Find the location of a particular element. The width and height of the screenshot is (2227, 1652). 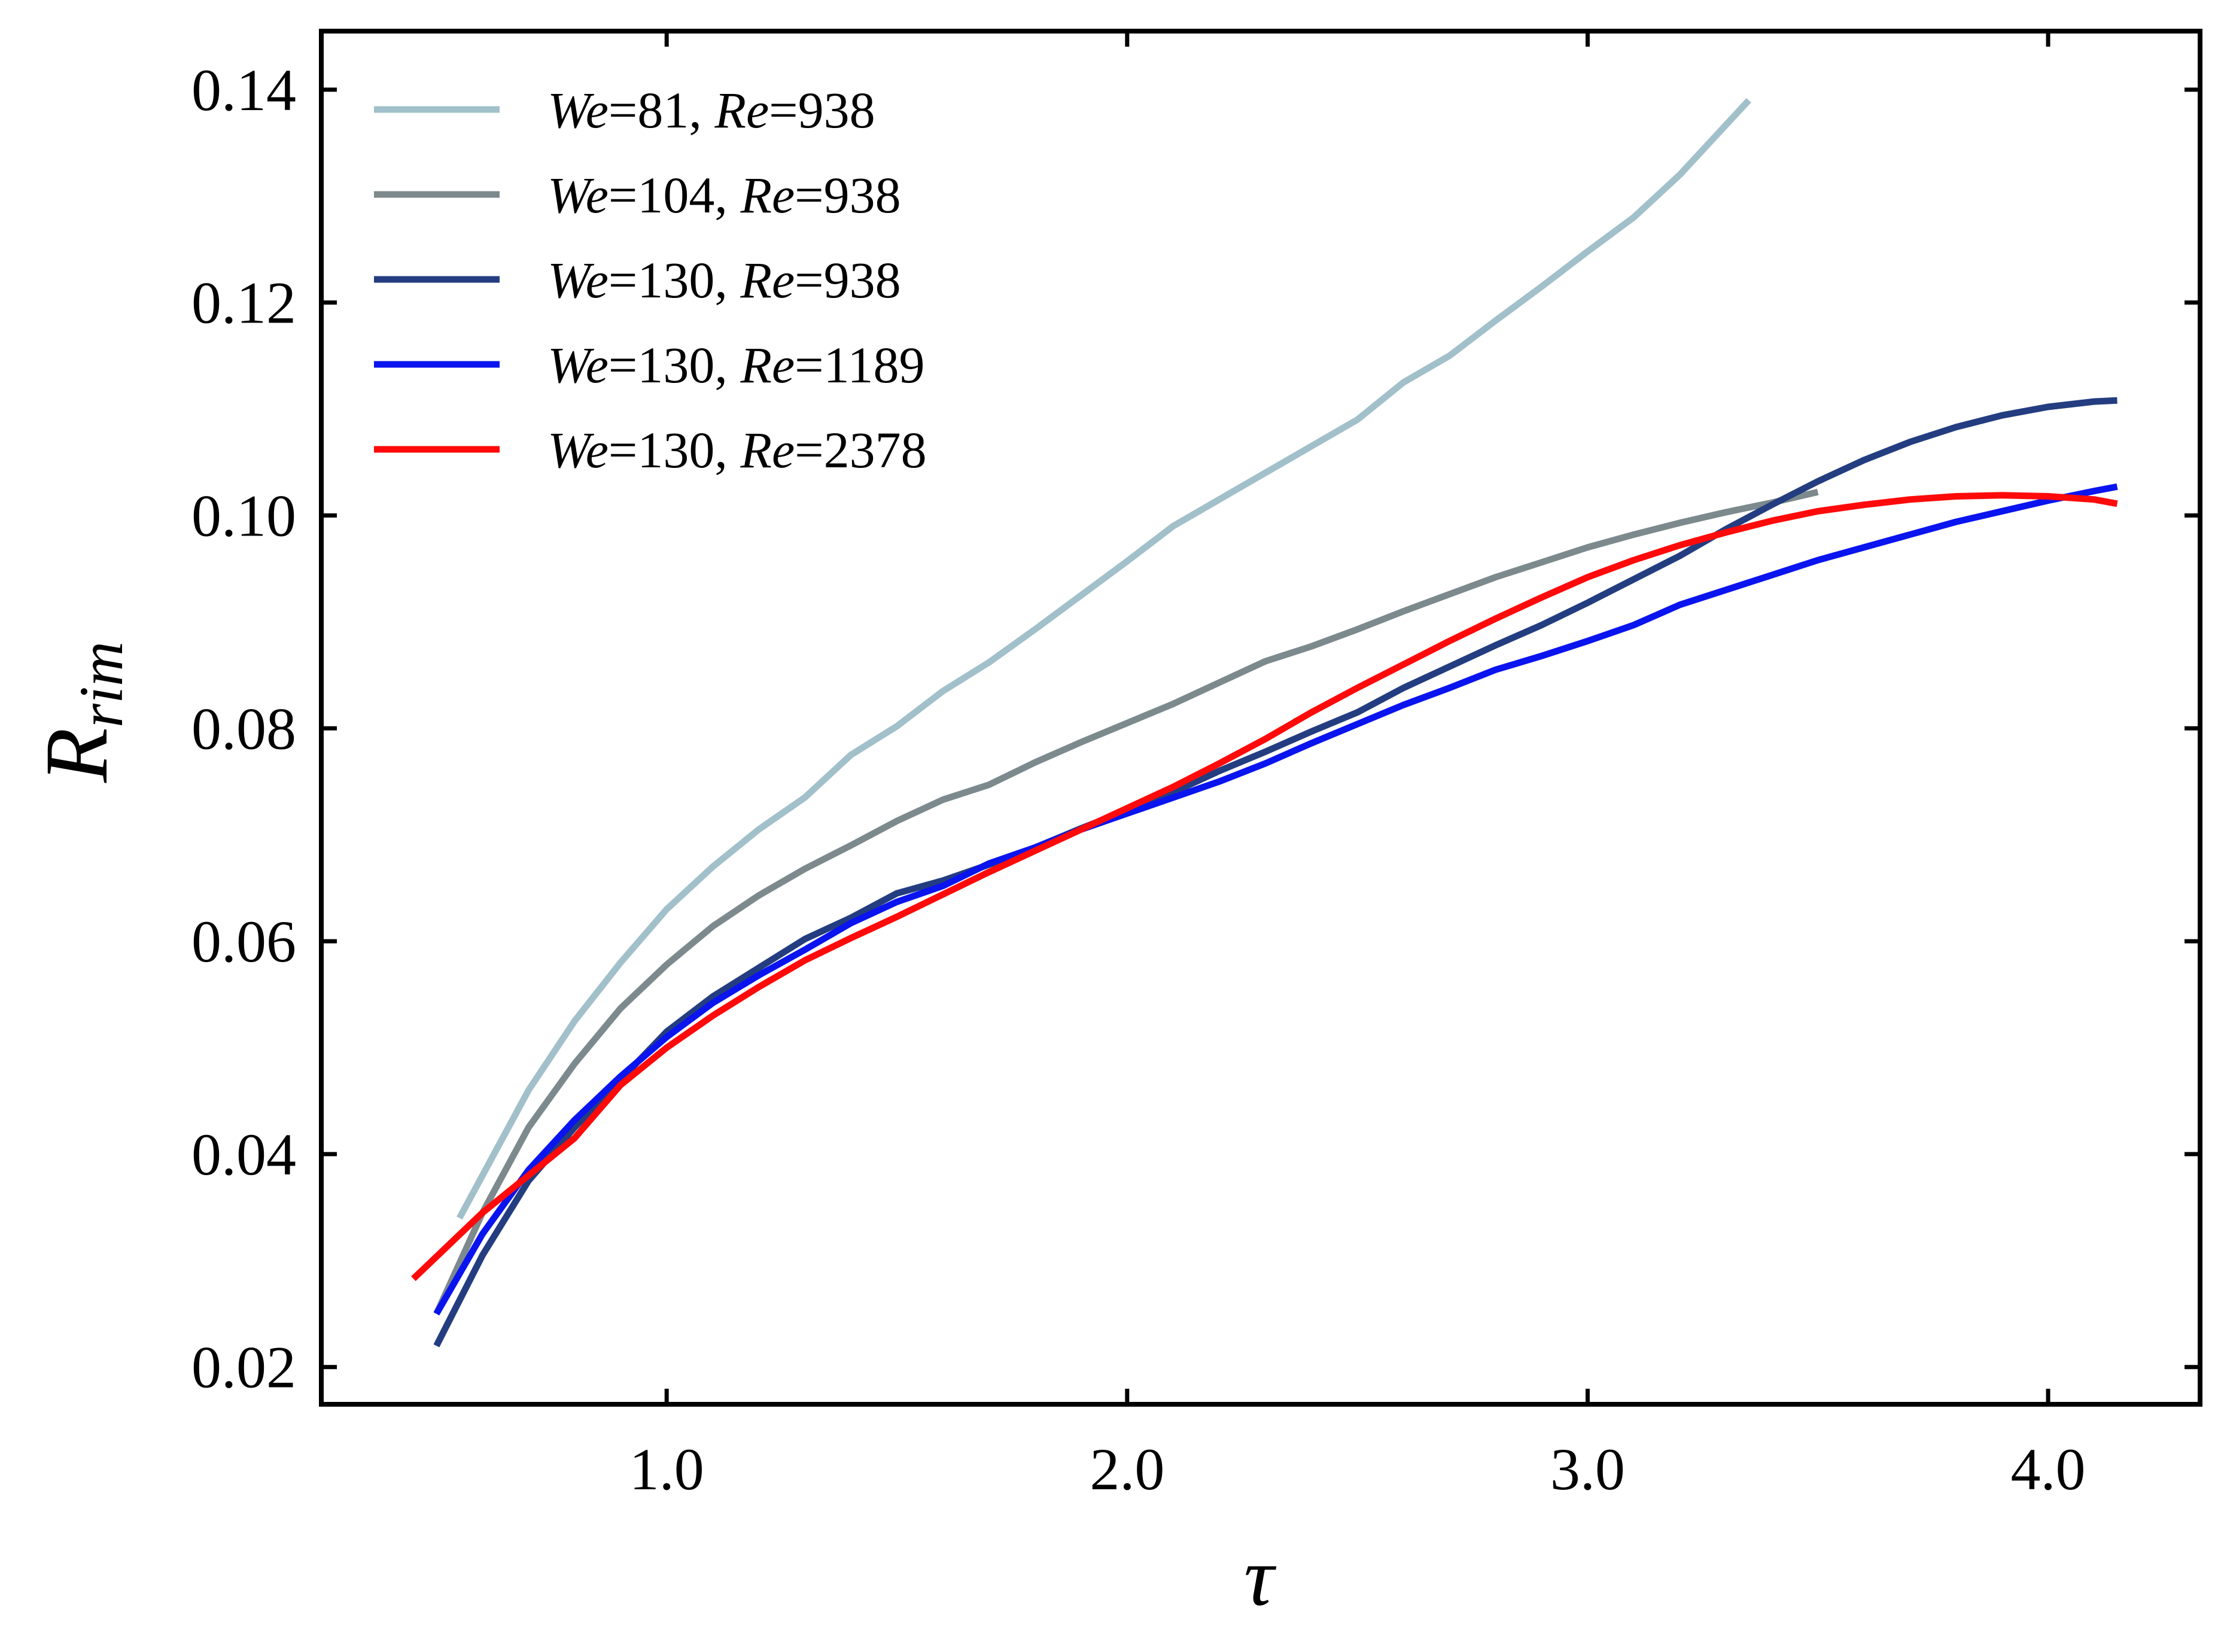

x-tick-label: 1.0 is located at coordinates (667, 1469).